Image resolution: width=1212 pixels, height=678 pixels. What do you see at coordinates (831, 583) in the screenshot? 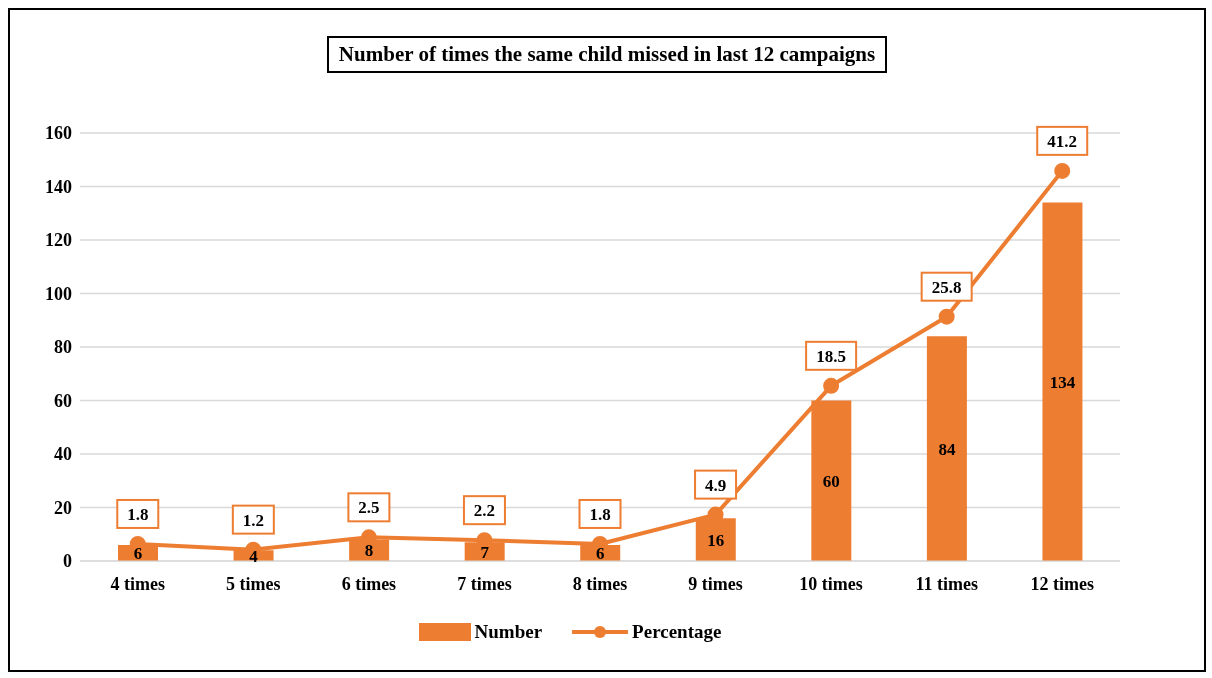
I see `x-tick-label: 10 times` at bounding box center [831, 583].